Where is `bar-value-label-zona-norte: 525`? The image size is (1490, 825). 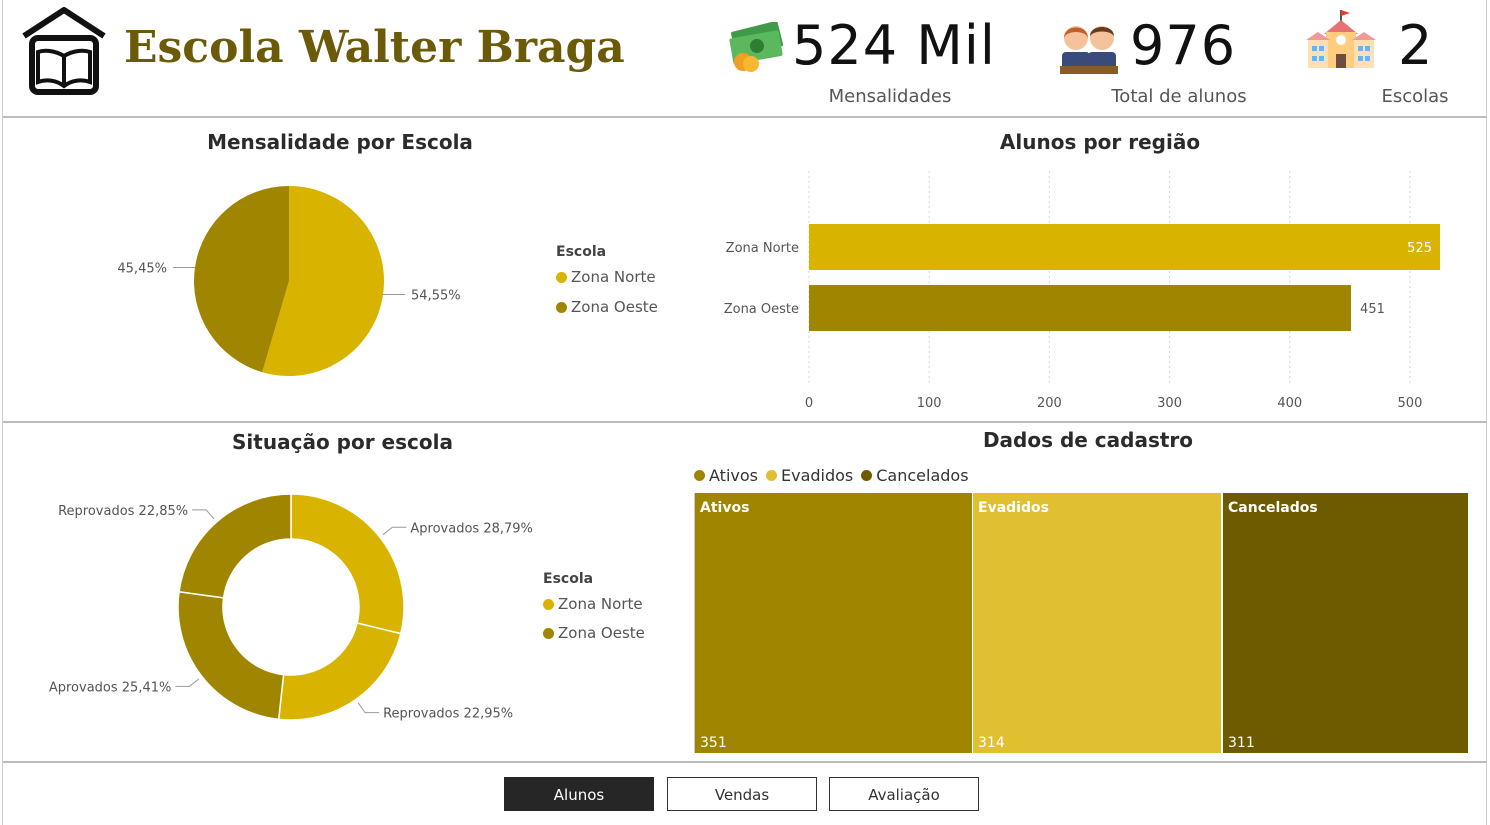
bar-value-label-zona-norte: 525 is located at coordinates (1419, 248).